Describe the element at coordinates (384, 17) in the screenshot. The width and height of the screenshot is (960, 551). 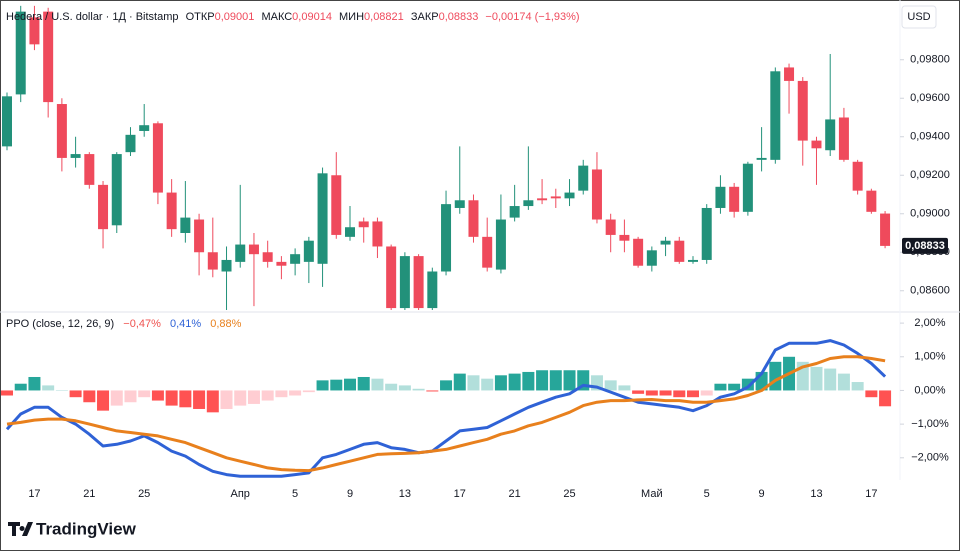
I see `low-value: 0,08821` at that location.